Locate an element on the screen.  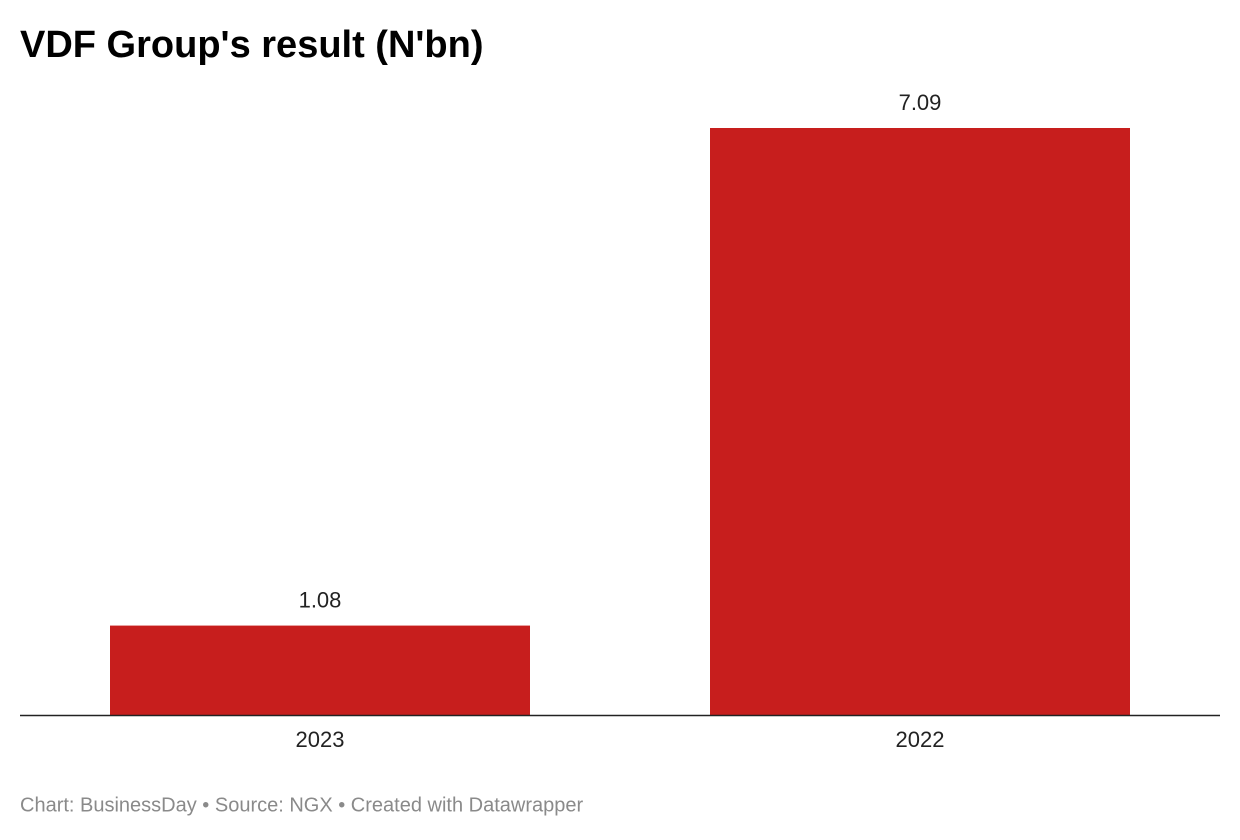
bar is located at coordinates (320, 670).